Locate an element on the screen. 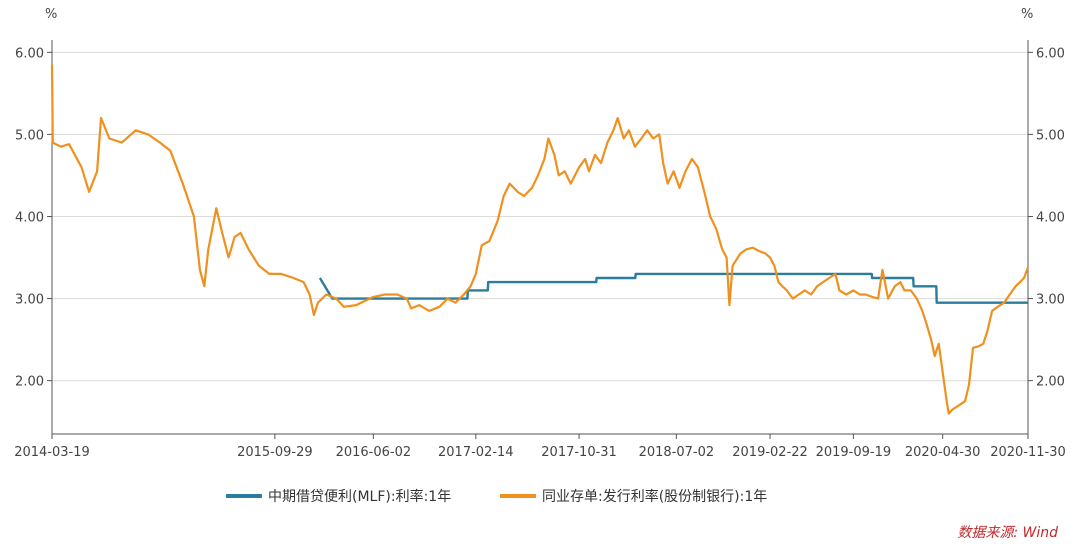 Image resolution: width=1080 pixels, height=550 pixels. x-tick-label: 2020-04-30 is located at coordinates (943, 452).